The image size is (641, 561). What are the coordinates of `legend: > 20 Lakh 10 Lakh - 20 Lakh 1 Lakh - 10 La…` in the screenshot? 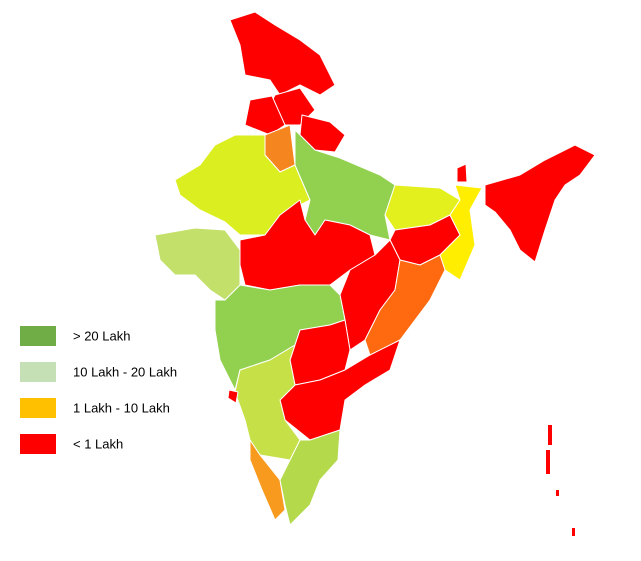 It's located at (98, 390).